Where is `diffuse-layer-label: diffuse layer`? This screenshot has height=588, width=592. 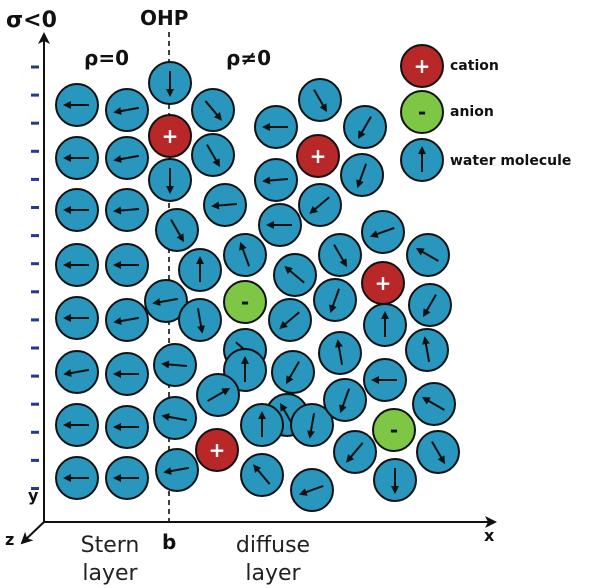 diffuse-layer-label: diffuse layer is located at coordinates (273, 560).